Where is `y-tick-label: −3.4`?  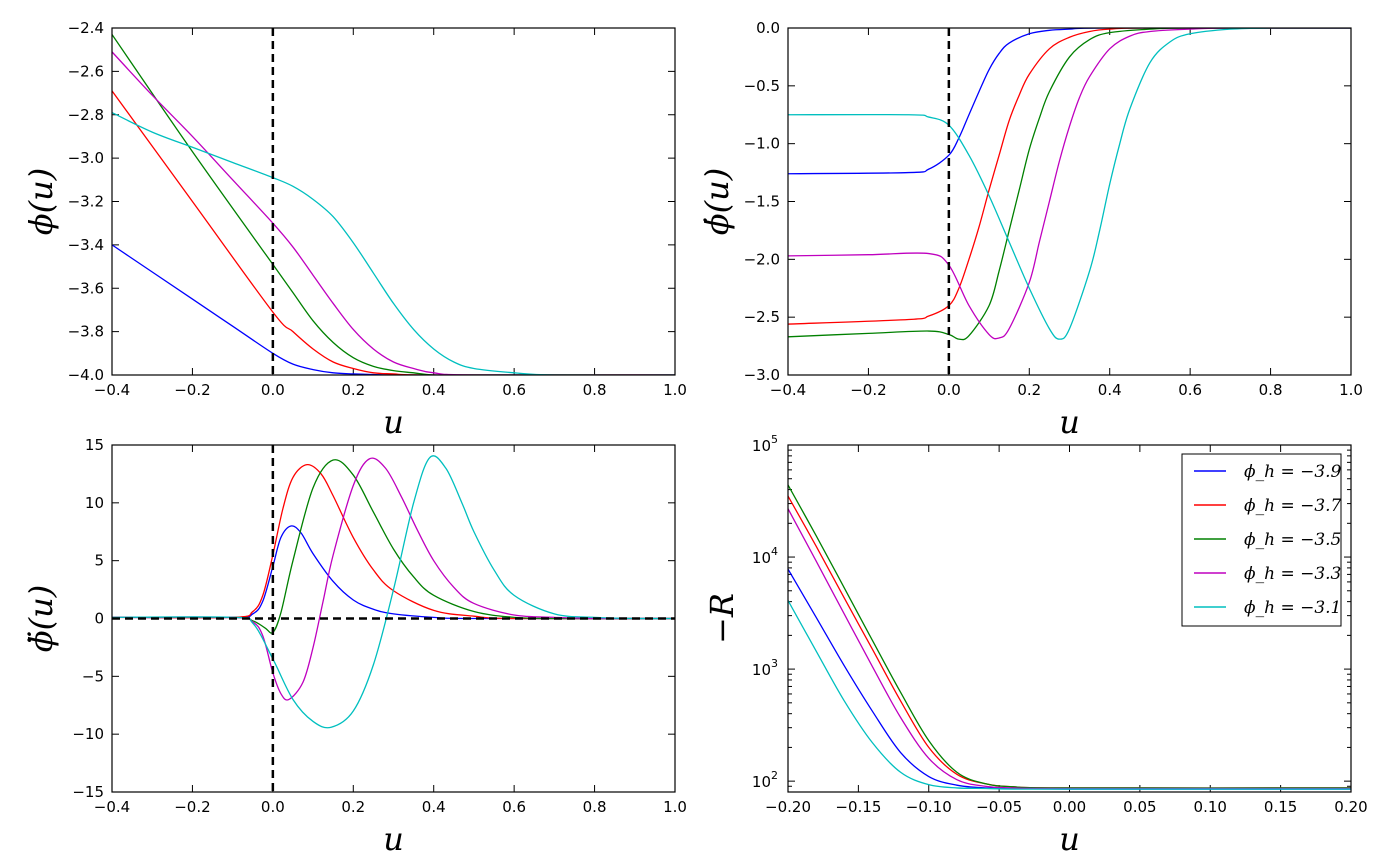
y-tick-label: −3.4 is located at coordinates (86, 245).